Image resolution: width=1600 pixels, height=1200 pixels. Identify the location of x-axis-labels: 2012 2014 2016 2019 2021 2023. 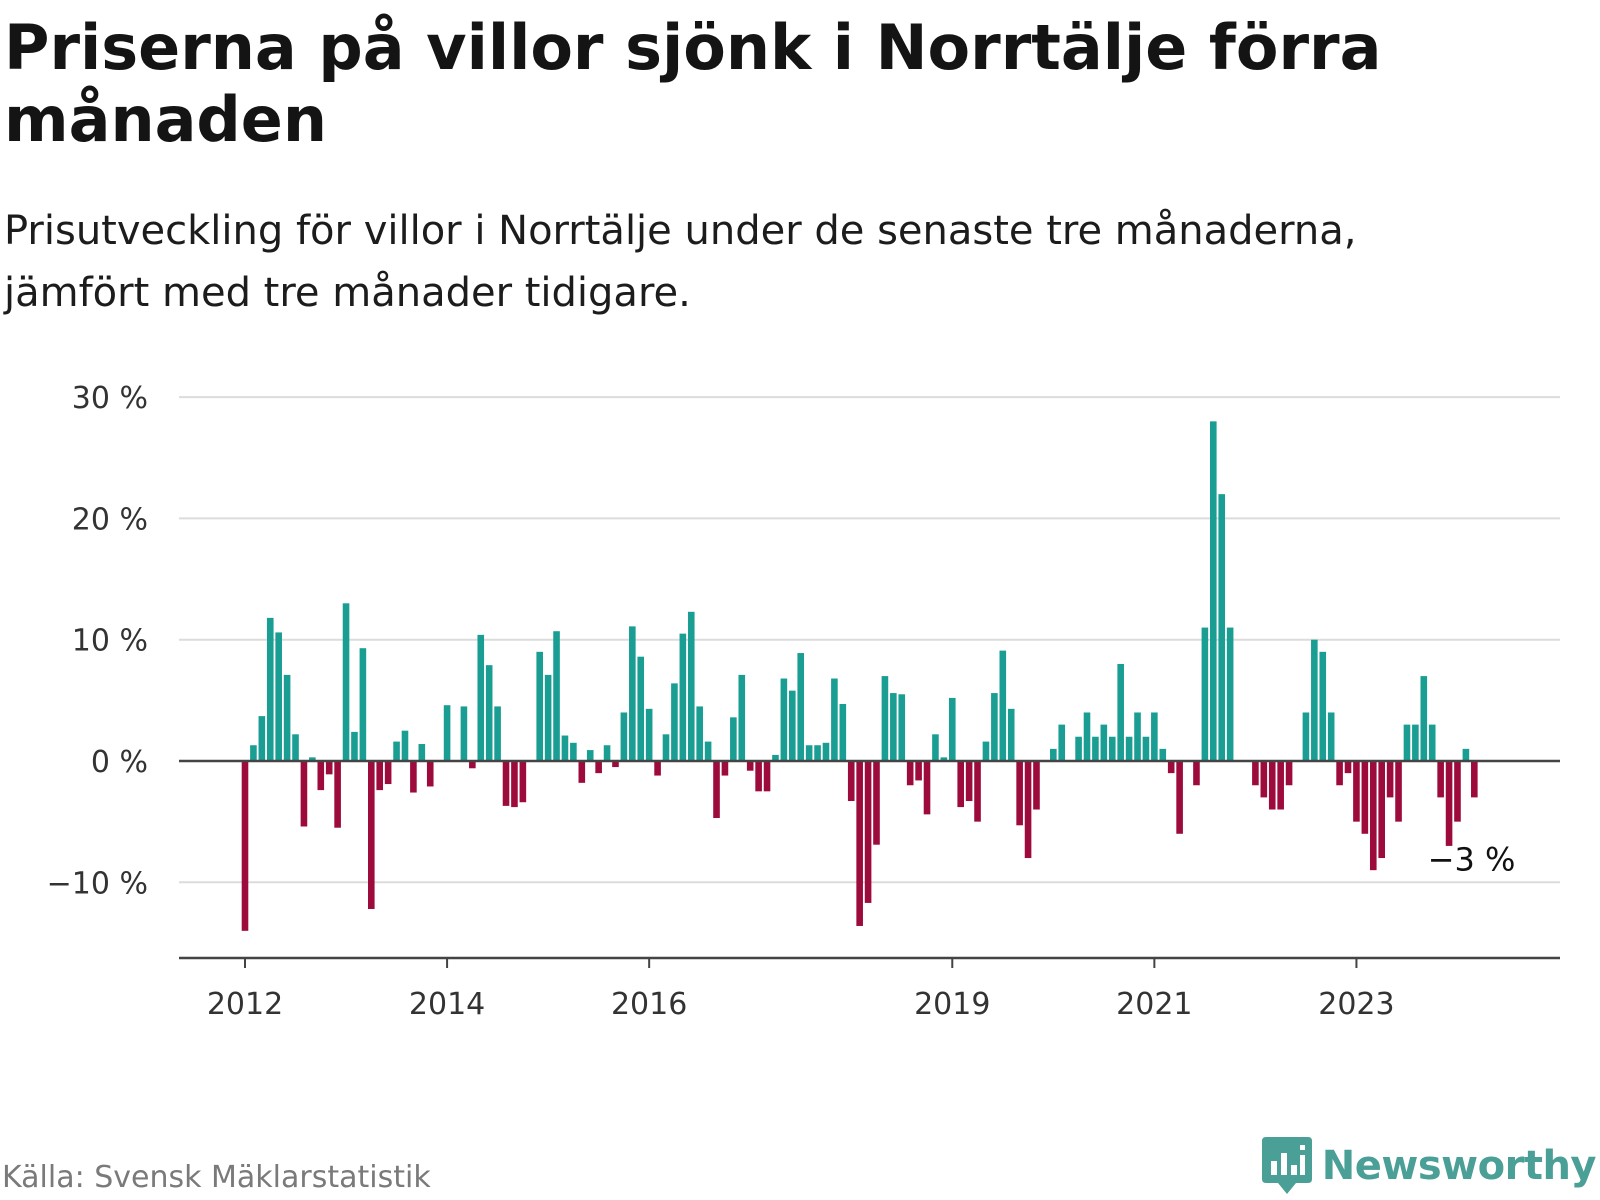
(801, 1004).